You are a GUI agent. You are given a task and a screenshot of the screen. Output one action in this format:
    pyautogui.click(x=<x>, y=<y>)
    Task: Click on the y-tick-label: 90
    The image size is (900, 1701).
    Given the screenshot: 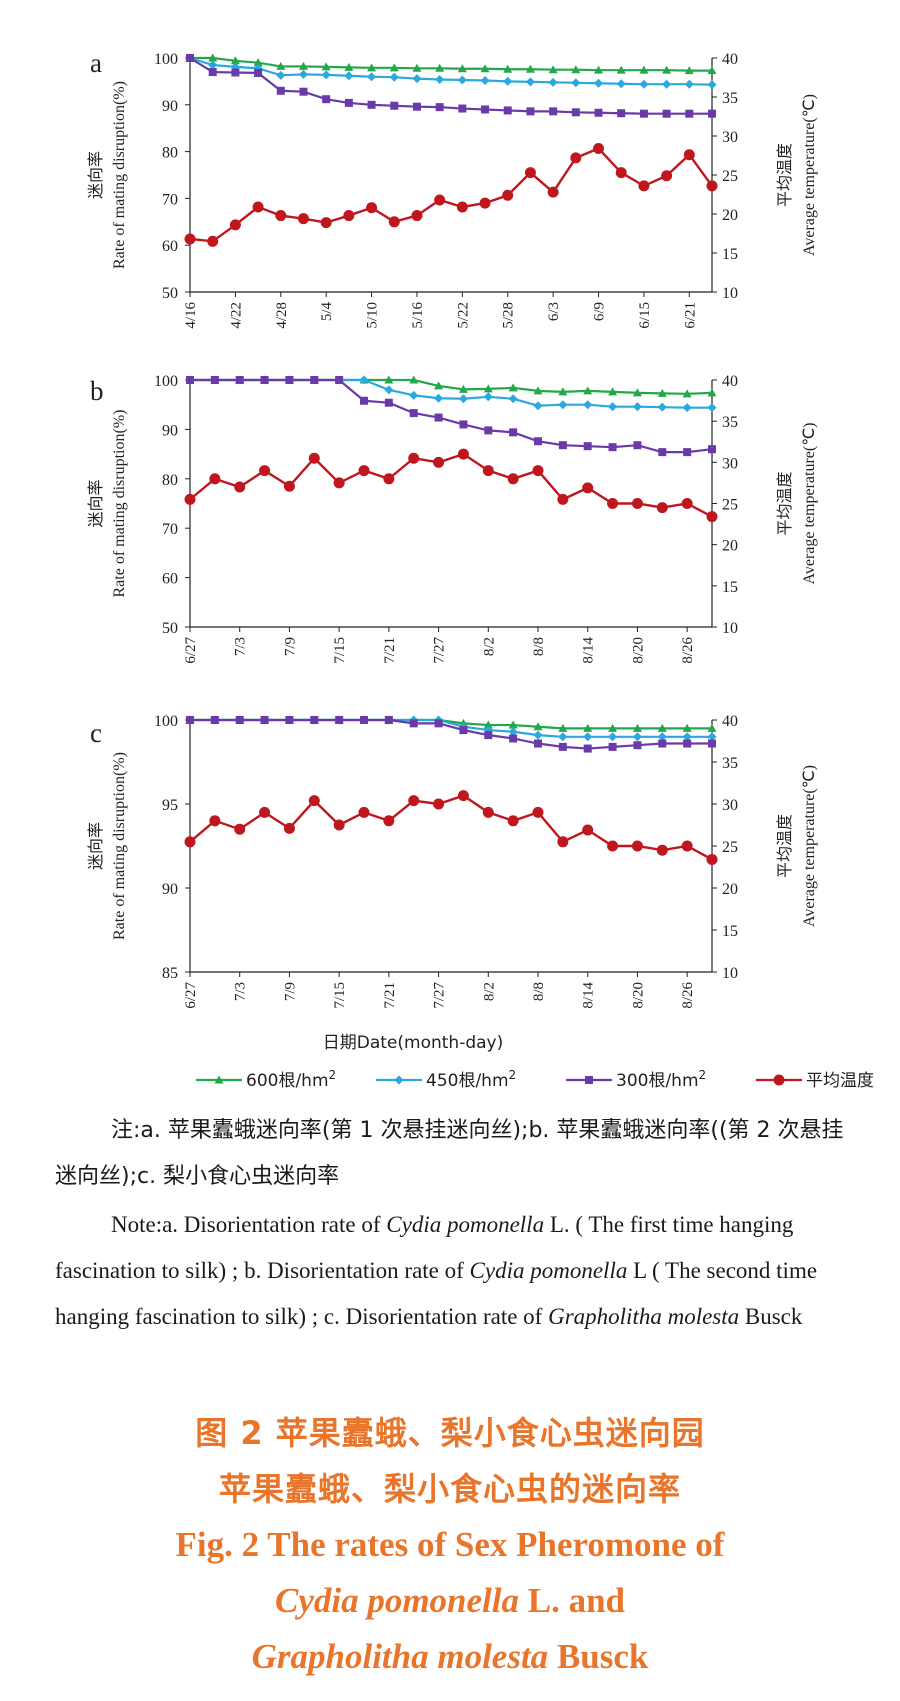 What is the action you would take?
    pyautogui.click(x=170, y=430)
    